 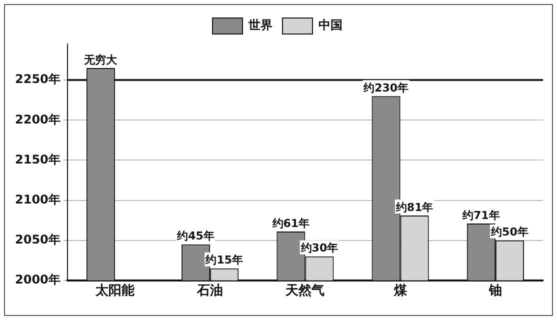 I want to click on data-label: 无穷大, so click(x=100, y=59).